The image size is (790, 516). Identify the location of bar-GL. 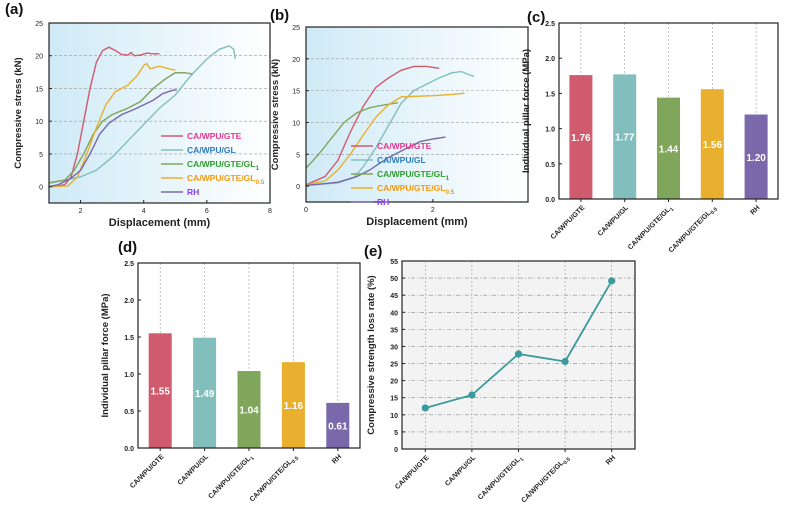
(205, 392).